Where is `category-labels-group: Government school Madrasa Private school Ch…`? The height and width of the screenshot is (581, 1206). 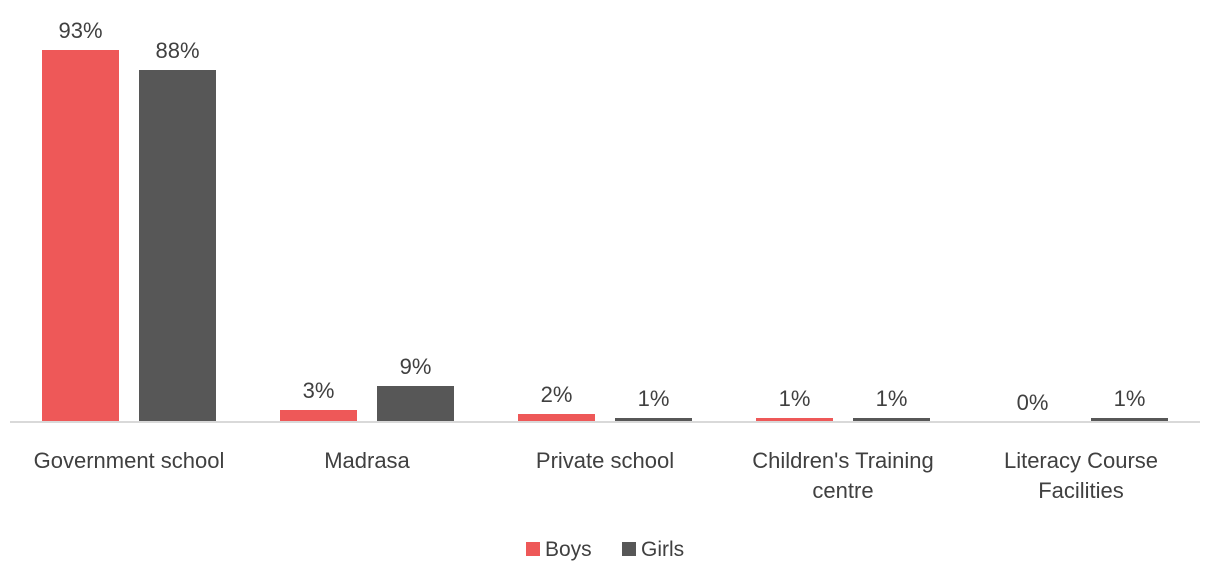 category-labels-group: Government school Madrasa Private school Ch… is located at coordinates (596, 475).